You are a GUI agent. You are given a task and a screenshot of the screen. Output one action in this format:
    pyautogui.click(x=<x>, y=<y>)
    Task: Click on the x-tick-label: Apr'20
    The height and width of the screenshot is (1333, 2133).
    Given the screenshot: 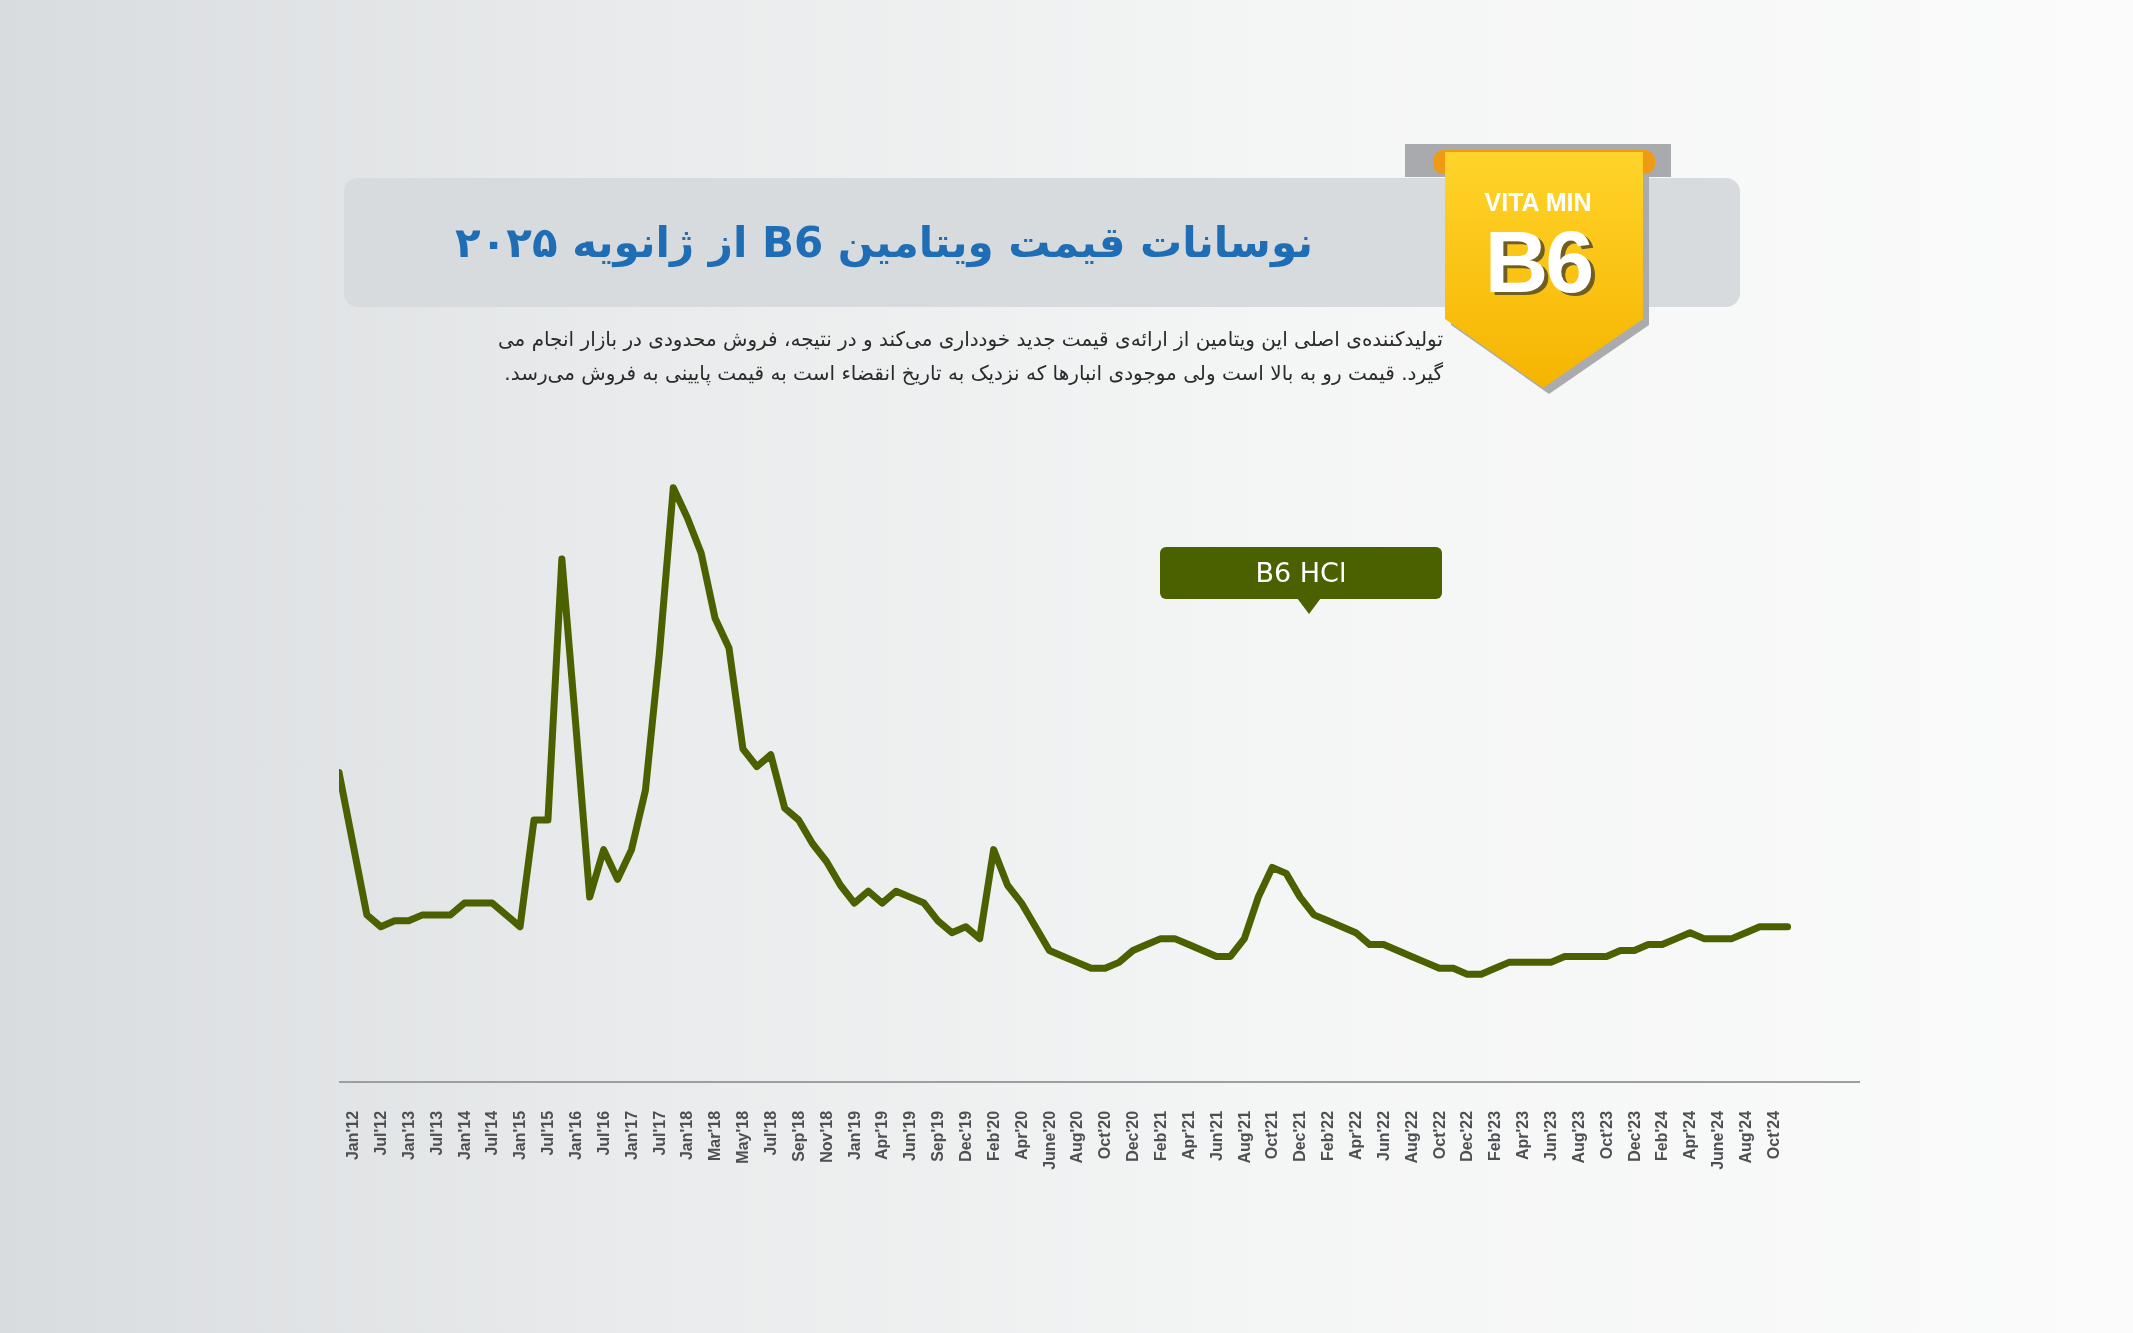 What is the action you would take?
    pyautogui.click(x=1021, y=1135)
    